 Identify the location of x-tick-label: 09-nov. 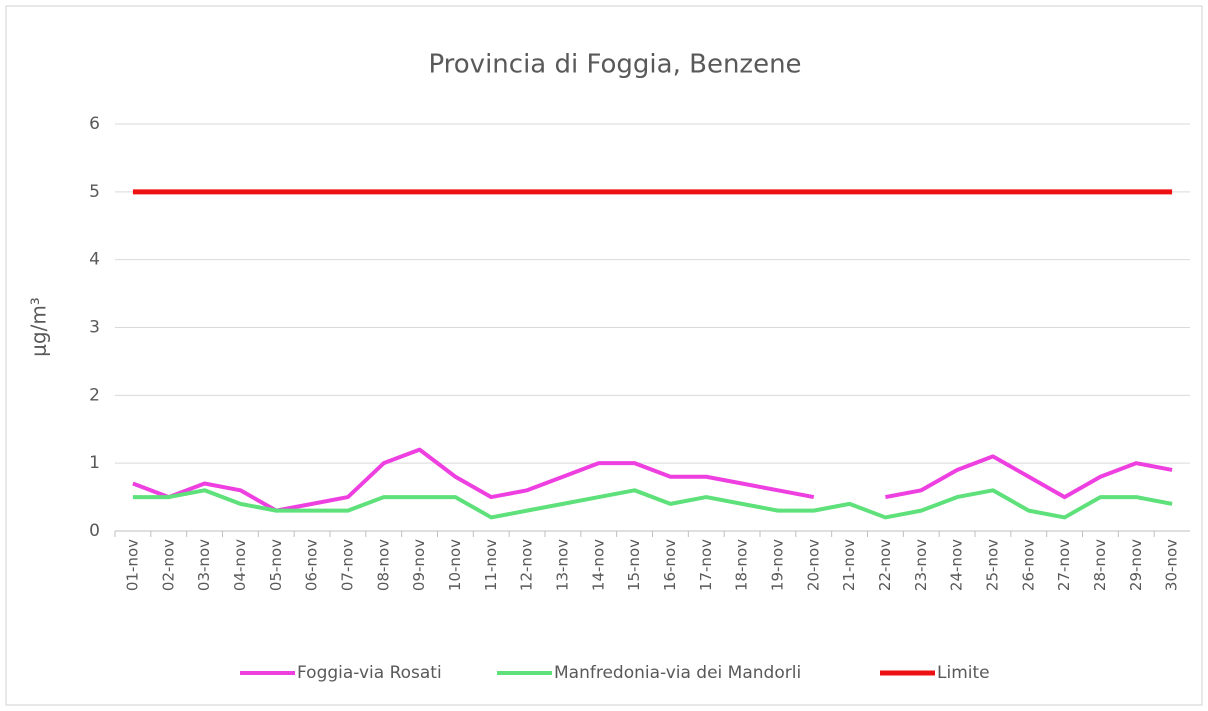
(419, 565).